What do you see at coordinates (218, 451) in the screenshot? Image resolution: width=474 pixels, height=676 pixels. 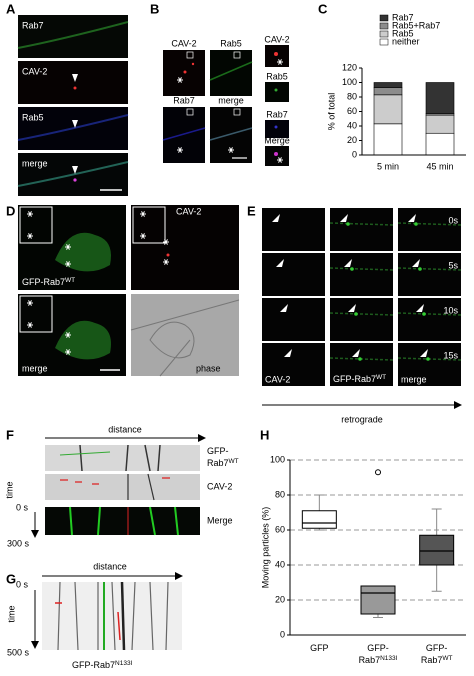 I see `row-label-part: GFP-` at bounding box center [218, 451].